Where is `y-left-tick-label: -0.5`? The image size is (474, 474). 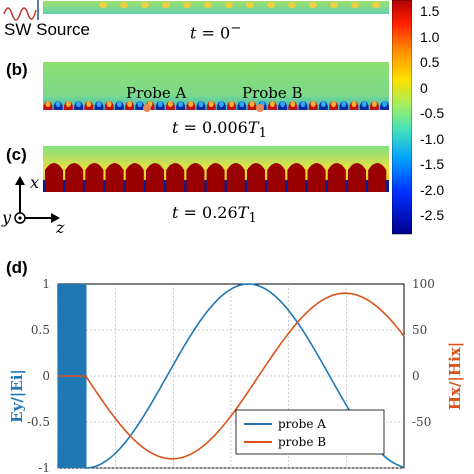 y-left-tick-label: -0.5 is located at coordinates (38, 422).